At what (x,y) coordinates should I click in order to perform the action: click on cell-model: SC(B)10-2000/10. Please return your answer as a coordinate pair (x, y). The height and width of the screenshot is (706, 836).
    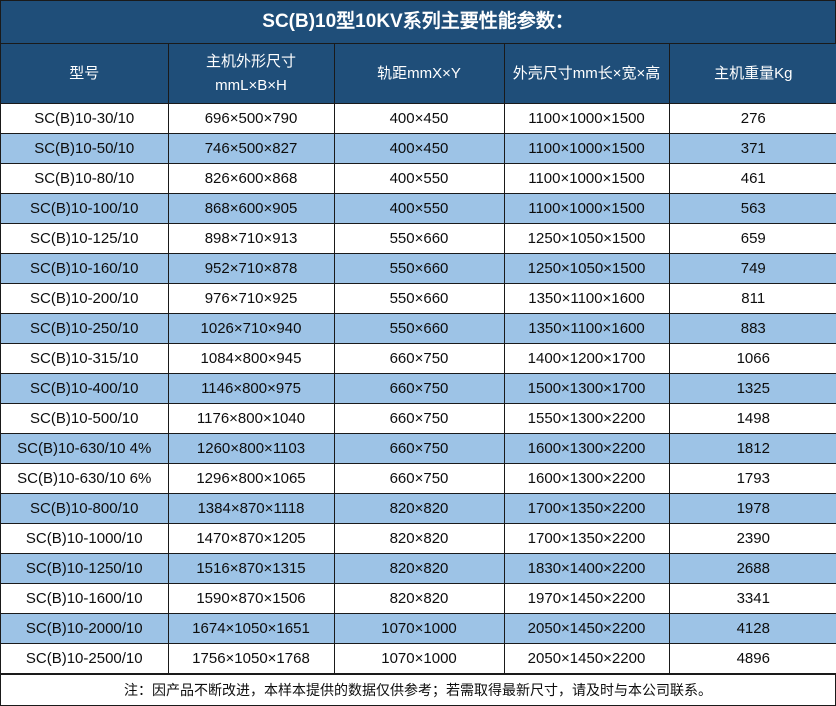
    Looking at the image, I should click on (85, 628).